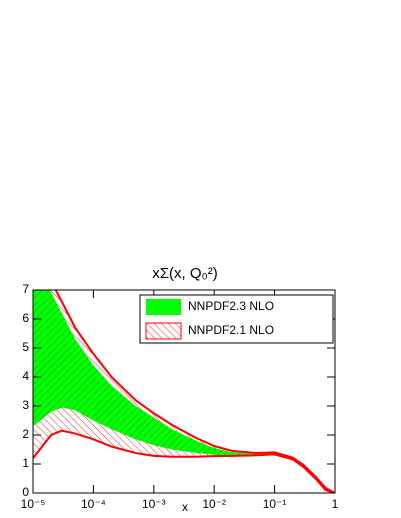 This screenshot has width=401, height=518. What do you see at coordinates (185, 273) in the screenshot?
I see `chart-title: xΣ(x, Q₀²)` at bounding box center [185, 273].